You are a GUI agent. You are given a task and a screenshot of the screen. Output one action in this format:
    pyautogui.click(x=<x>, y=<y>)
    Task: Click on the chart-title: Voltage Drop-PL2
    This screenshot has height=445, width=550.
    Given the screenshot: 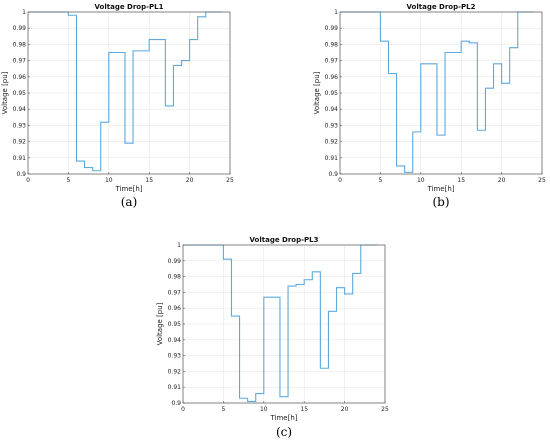 What is the action you would take?
    pyautogui.click(x=441, y=7)
    